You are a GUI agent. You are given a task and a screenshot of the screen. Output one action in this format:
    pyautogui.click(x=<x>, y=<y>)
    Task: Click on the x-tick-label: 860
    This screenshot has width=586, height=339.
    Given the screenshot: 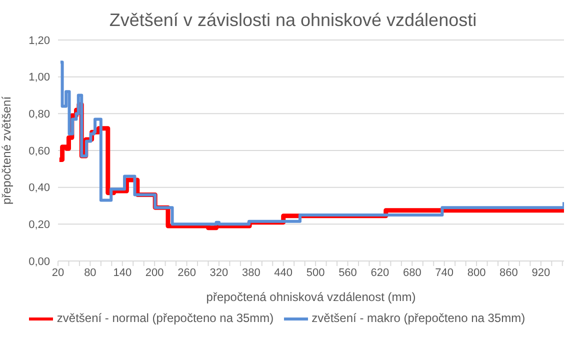 What is the action you would take?
    pyautogui.click(x=509, y=272)
    